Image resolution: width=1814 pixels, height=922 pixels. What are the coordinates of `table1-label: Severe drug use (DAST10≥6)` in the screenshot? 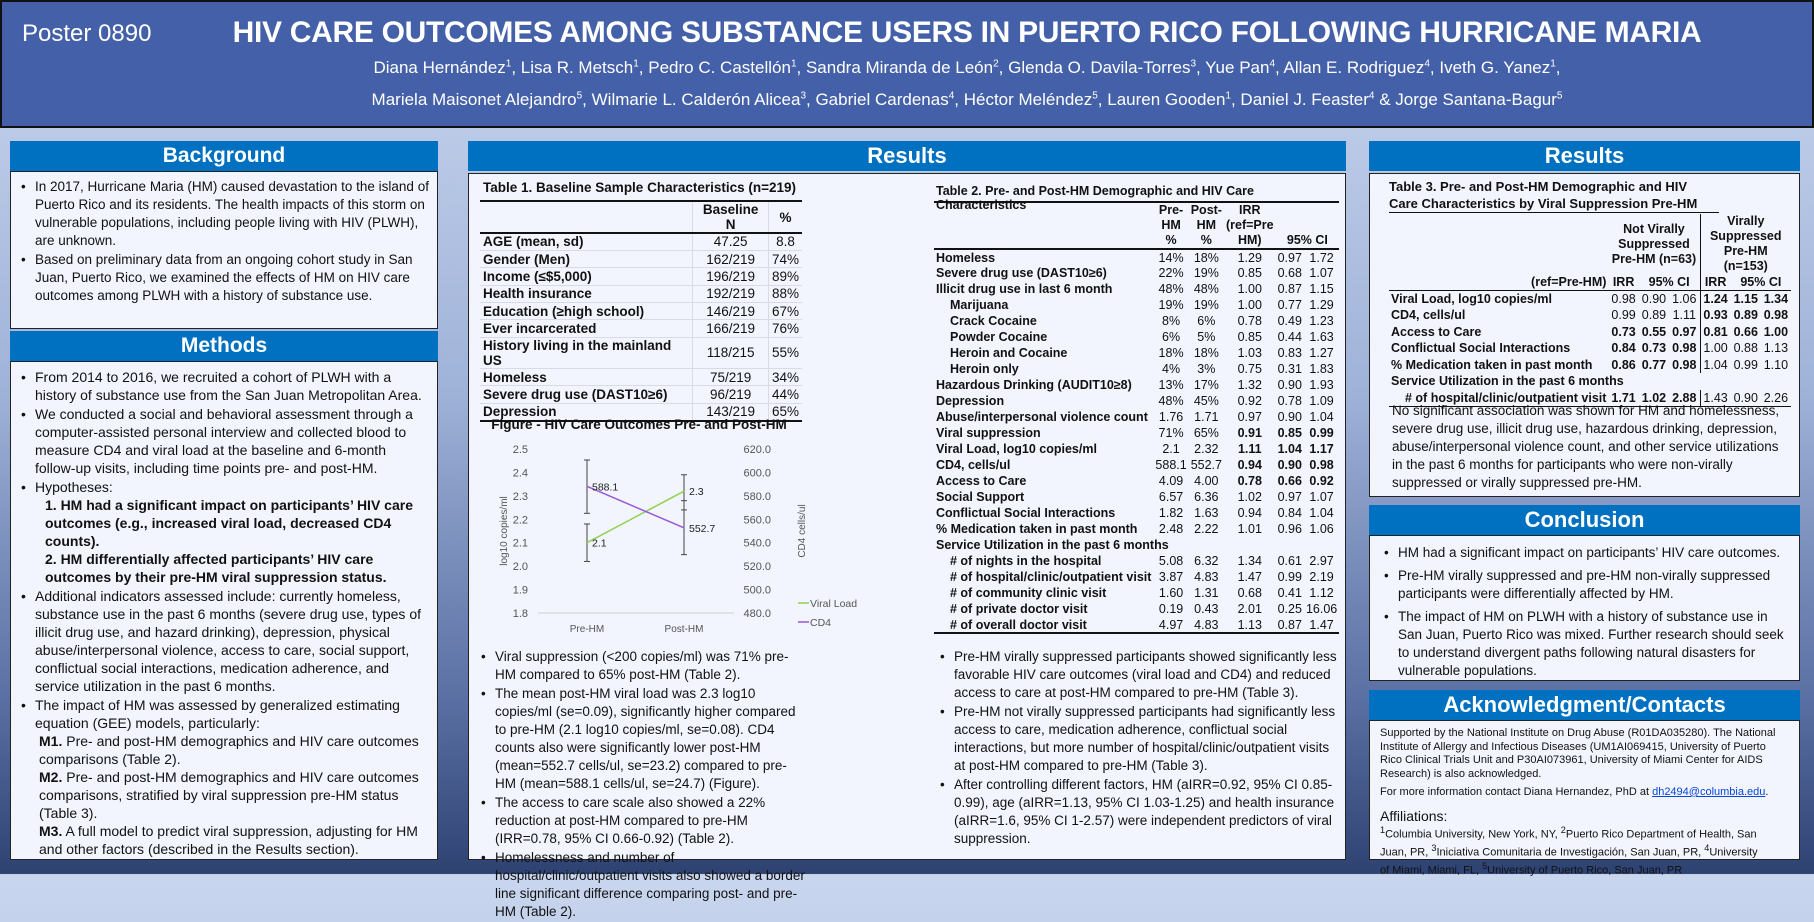 It's located at (586, 394).